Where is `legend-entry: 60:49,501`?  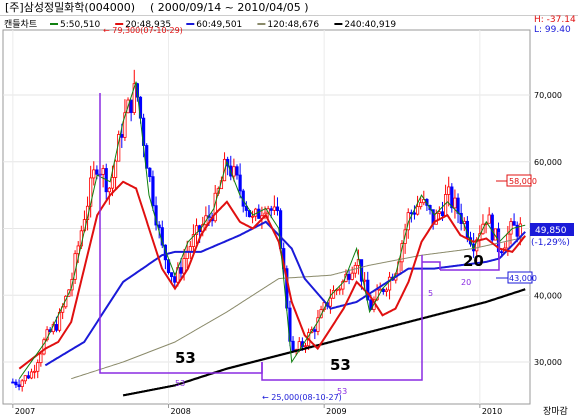
legend-entry: 60:49,501 is located at coordinates (219, 25).